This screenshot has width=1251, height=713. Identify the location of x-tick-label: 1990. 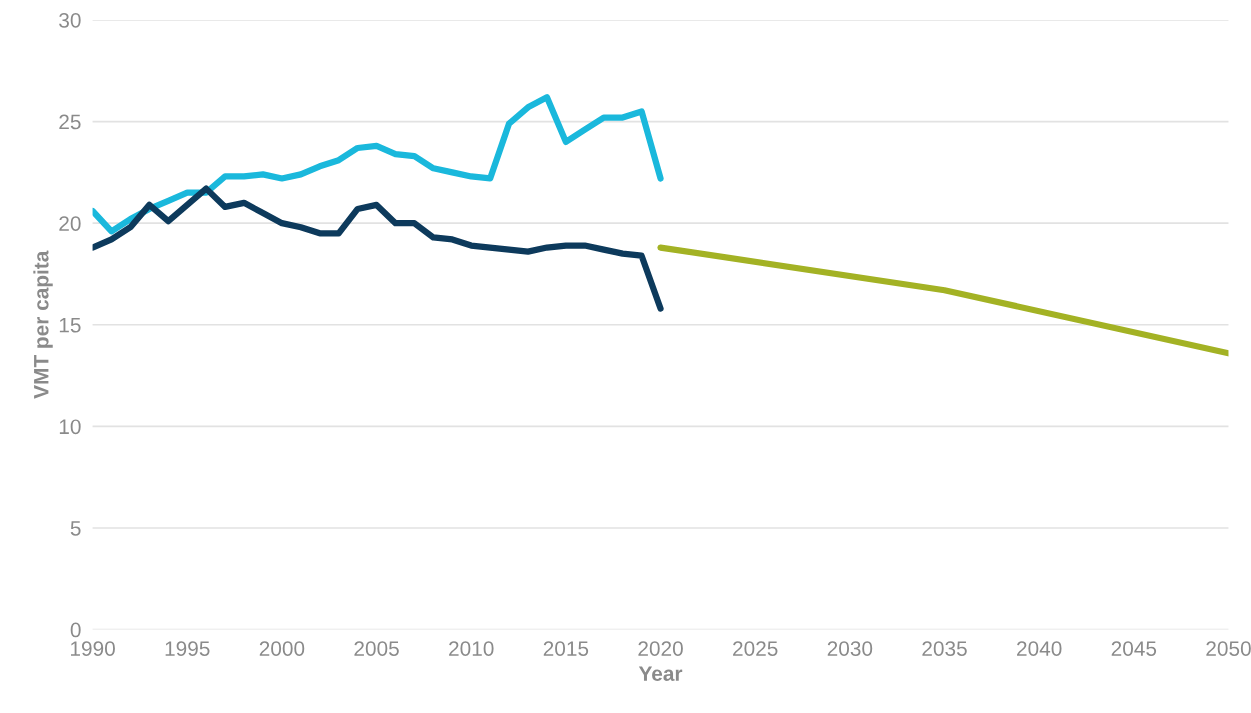
(92, 648).